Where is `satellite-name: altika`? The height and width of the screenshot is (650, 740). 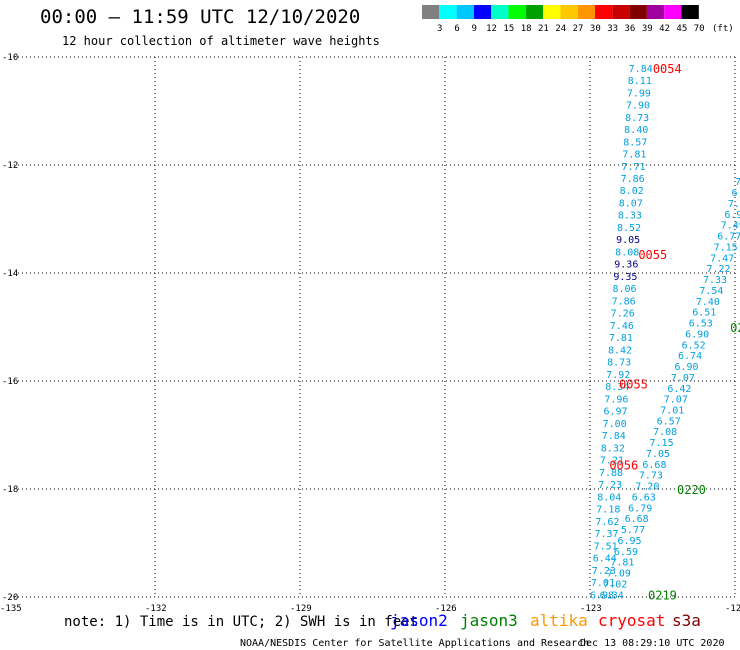 satellite-name: altika is located at coordinates (559, 620).